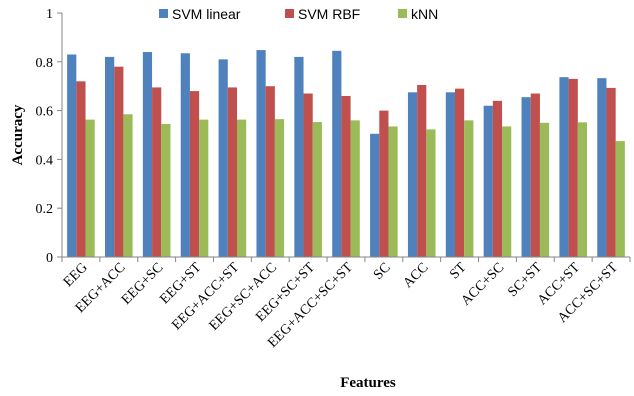 The height and width of the screenshot is (396, 634). Describe the element at coordinates (45, 160) in the screenshot. I see `y-tick-label: 0.4` at that location.